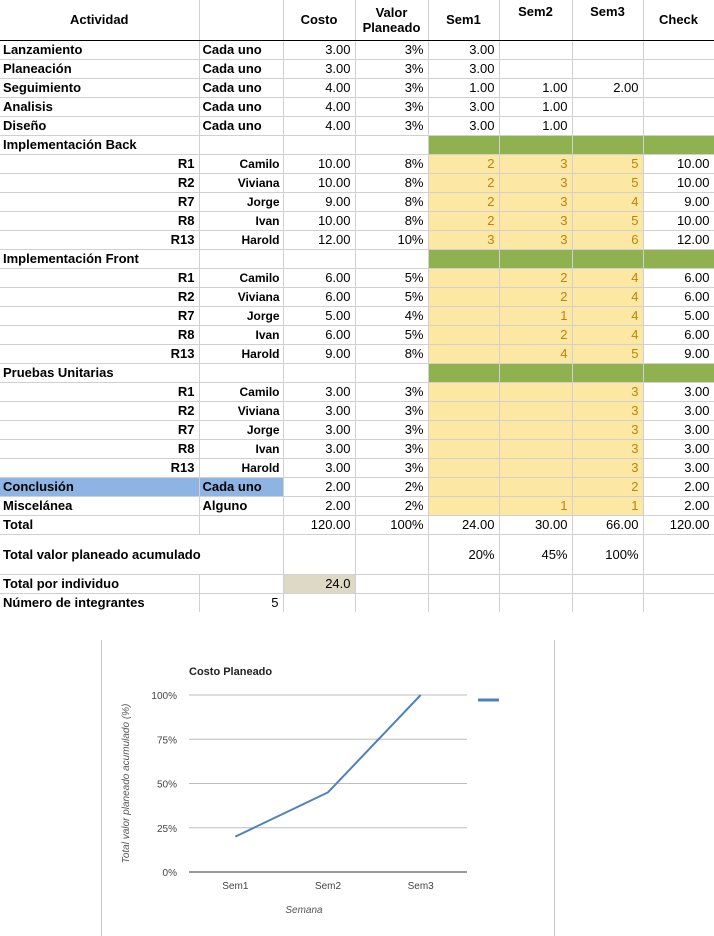  What do you see at coordinates (100, 316) in the screenshot?
I see `activity-name: R7` at bounding box center [100, 316].